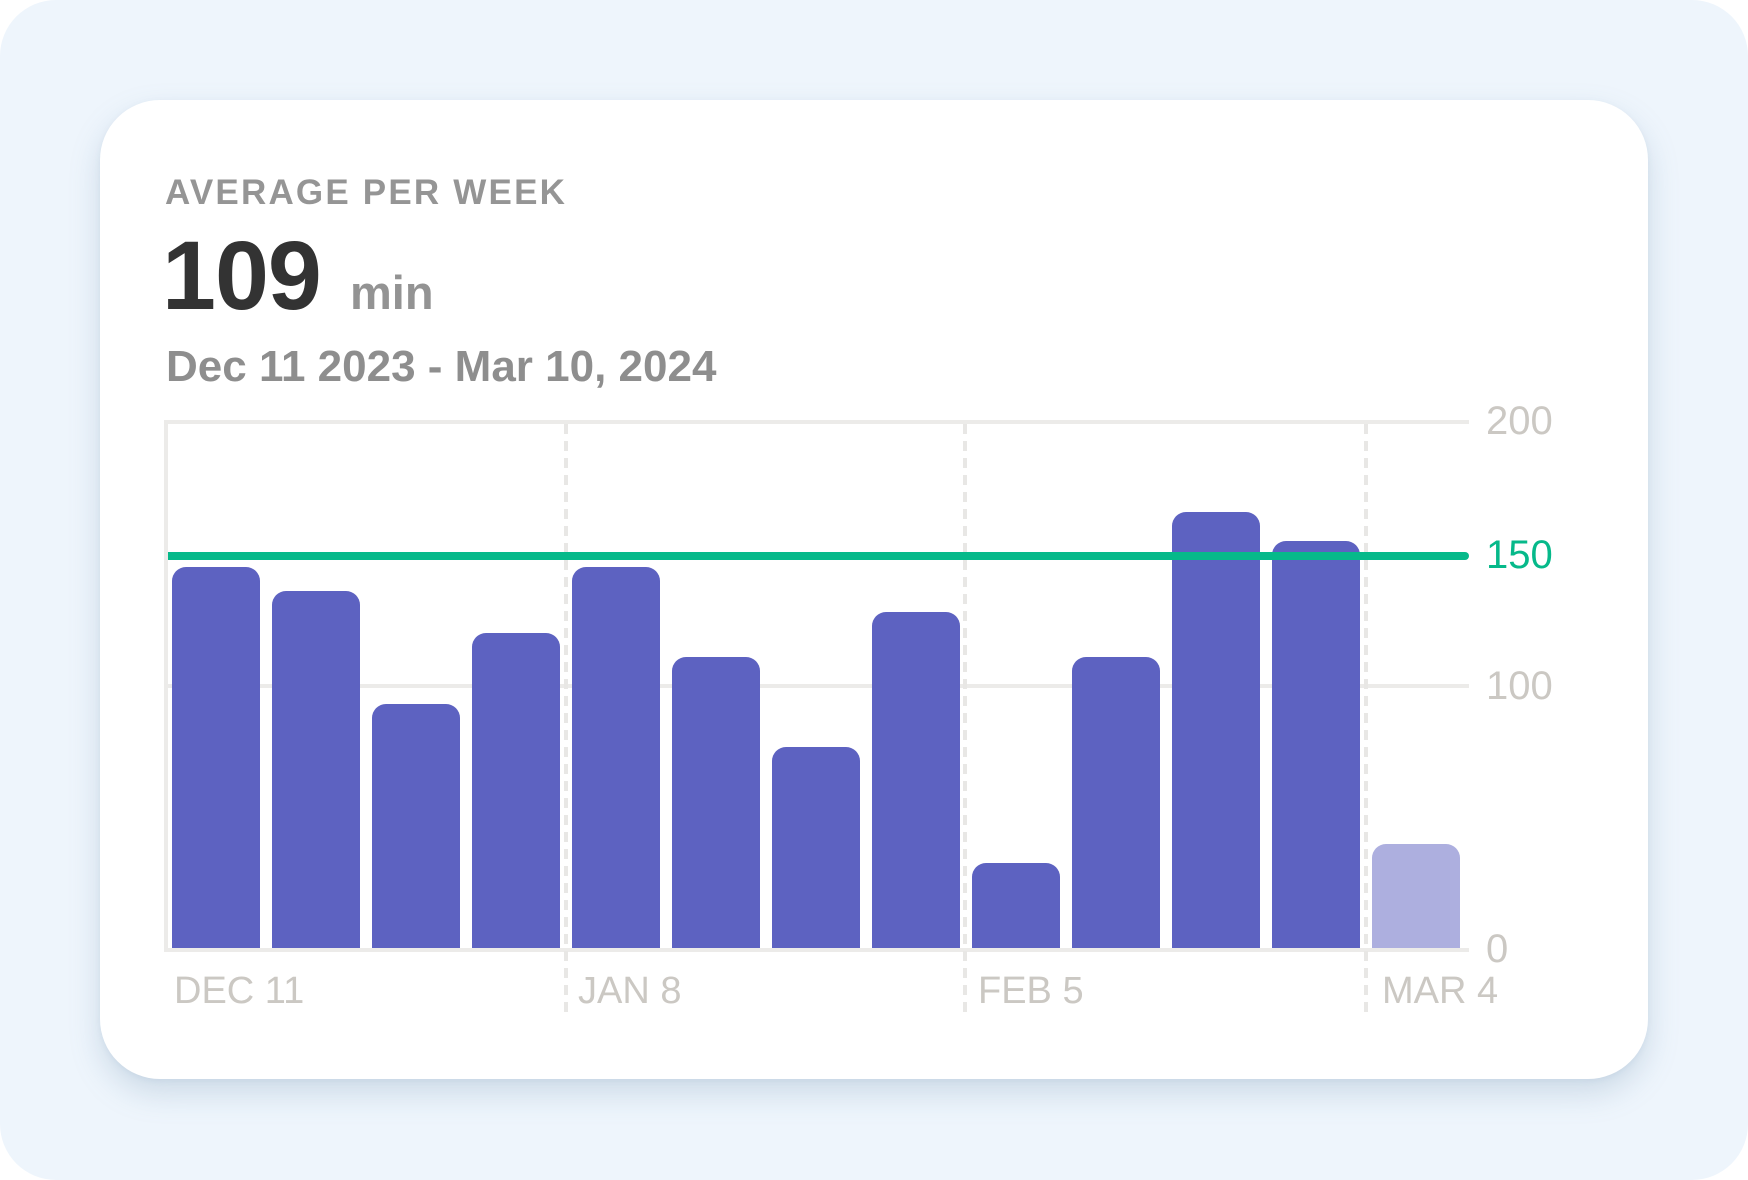  I want to click on goal-line, so click(818, 556).